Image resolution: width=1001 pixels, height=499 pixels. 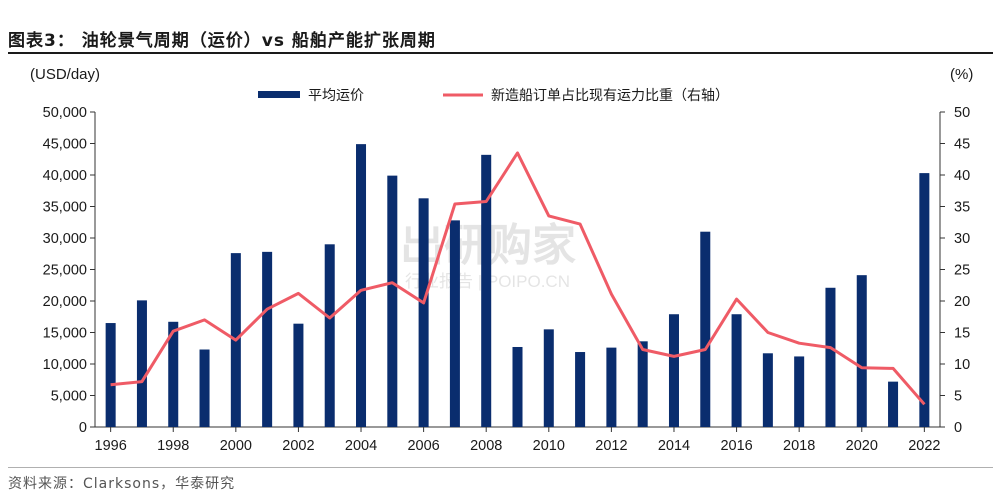 What do you see at coordinates (924, 446) in the screenshot?
I see `x-axis-tick-label: 2022` at bounding box center [924, 446].